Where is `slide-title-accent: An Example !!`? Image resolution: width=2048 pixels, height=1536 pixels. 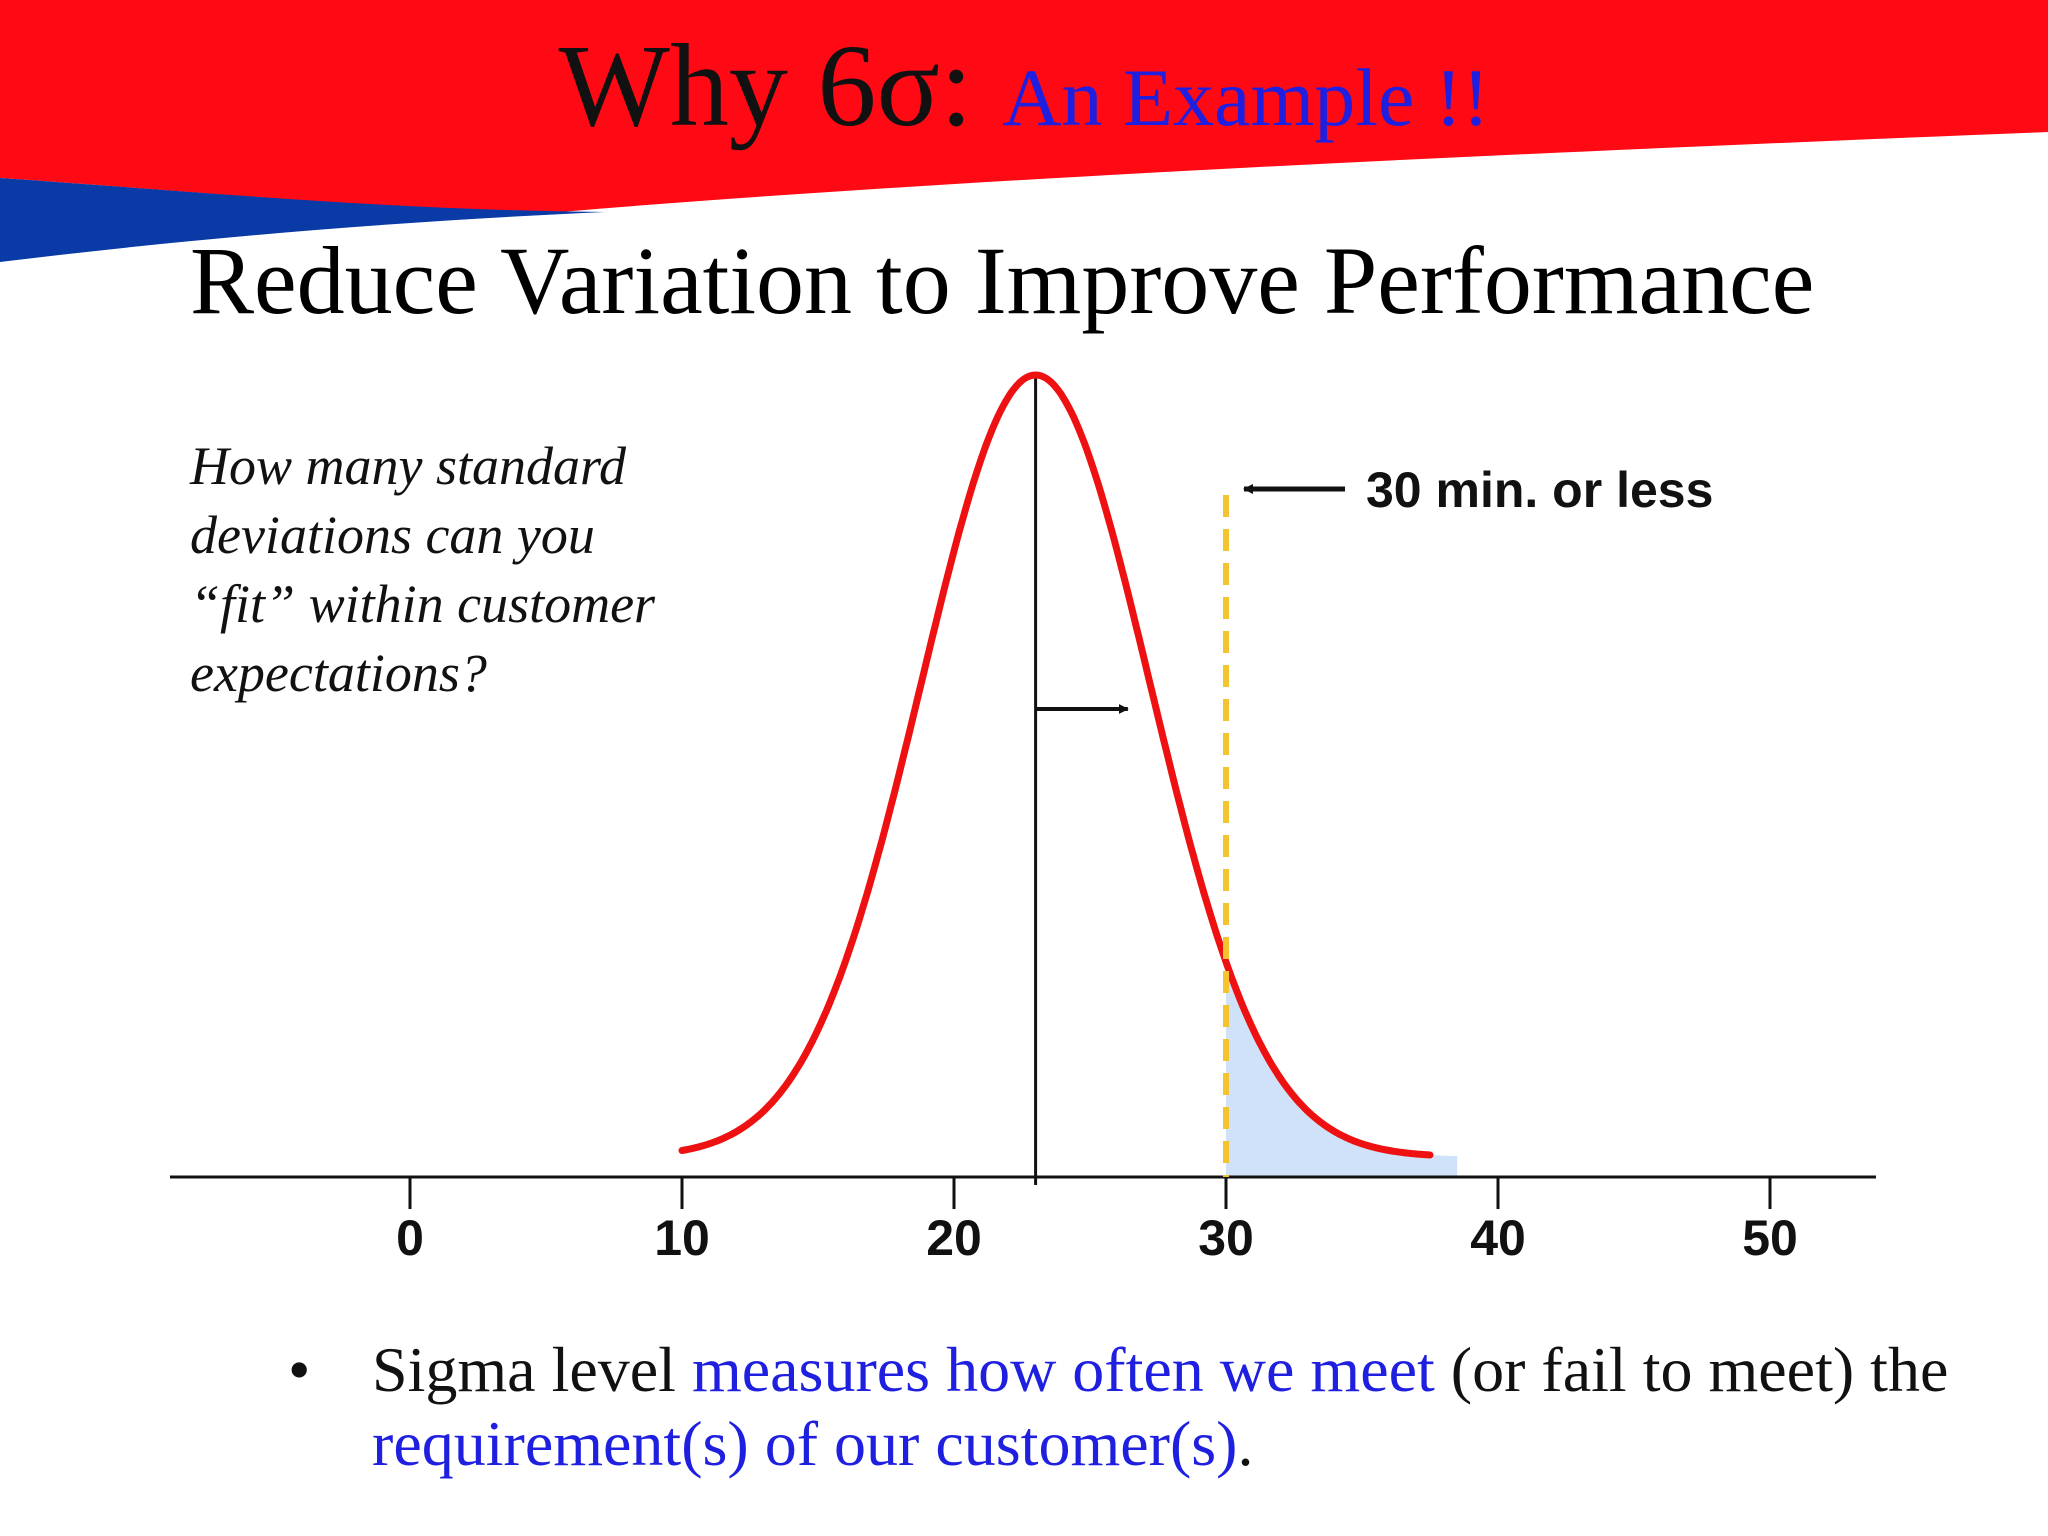
slide-title-accent: An Example !! is located at coordinates (1246, 97).